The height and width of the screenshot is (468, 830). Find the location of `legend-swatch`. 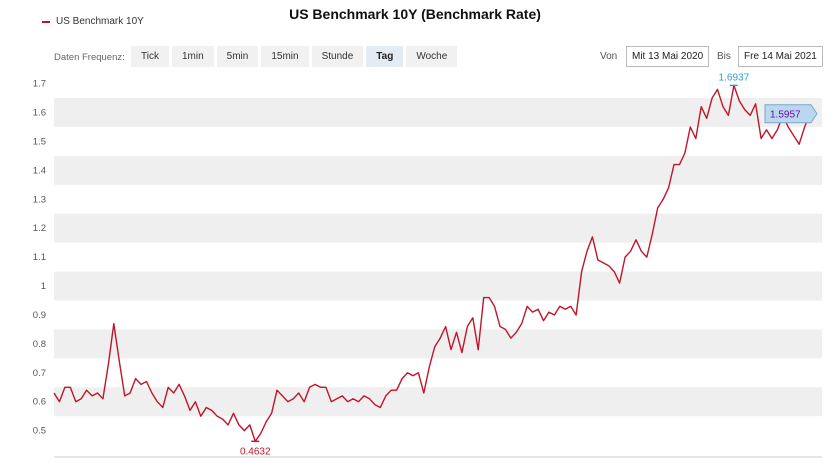

legend-swatch is located at coordinates (46, 21).